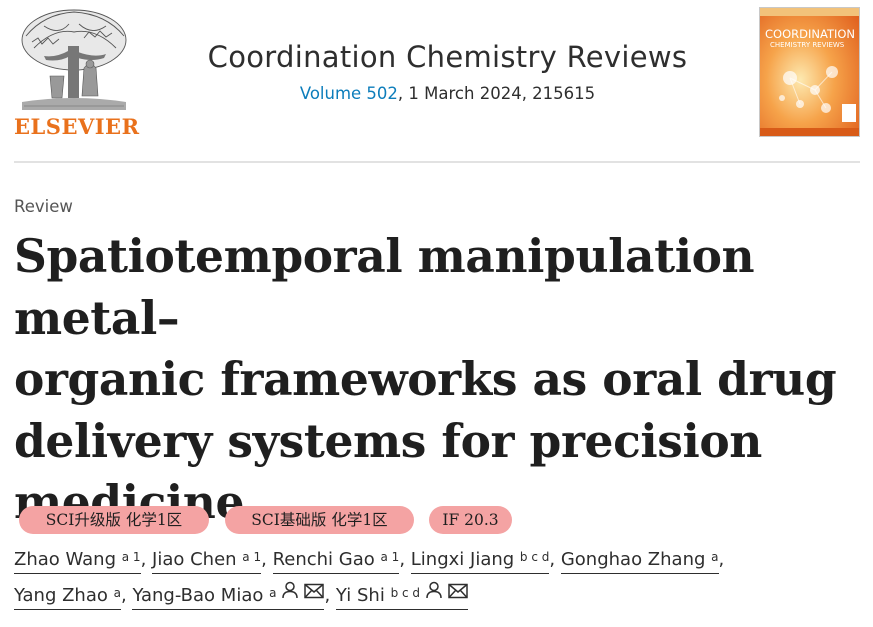 The width and height of the screenshot is (873, 627). What do you see at coordinates (360, 595) in the screenshot?
I see `author-name: Yi Shi` at bounding box center [360, 595].